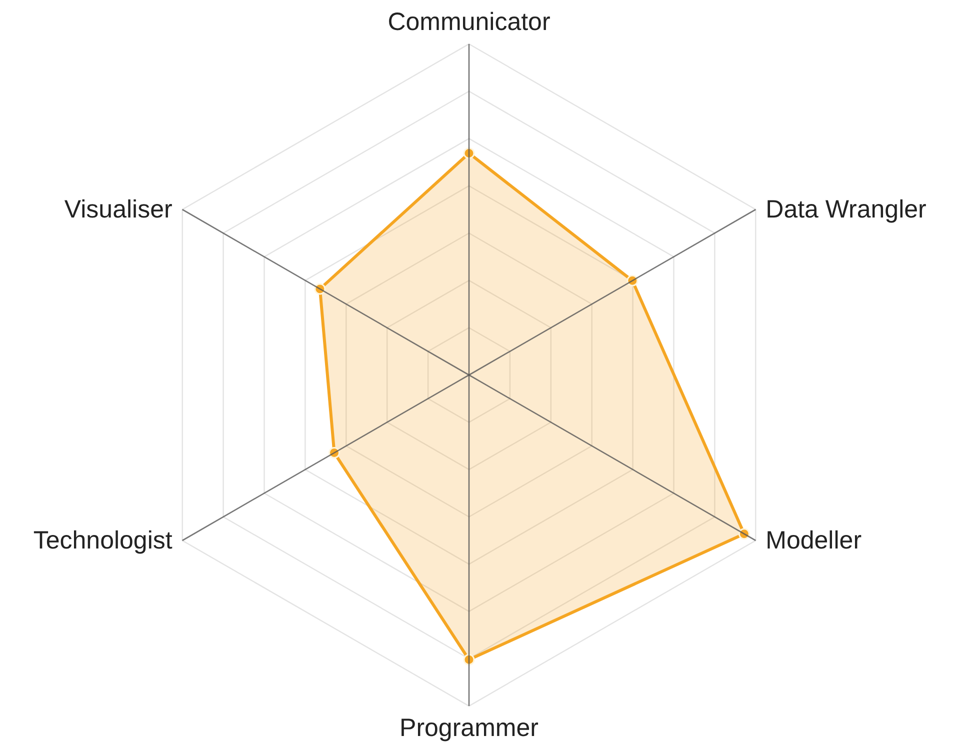  What do you see at coordinates (469, 728) in the screenshot?
I see `spoke-label: Programmer` at bounding box center [469, 728].